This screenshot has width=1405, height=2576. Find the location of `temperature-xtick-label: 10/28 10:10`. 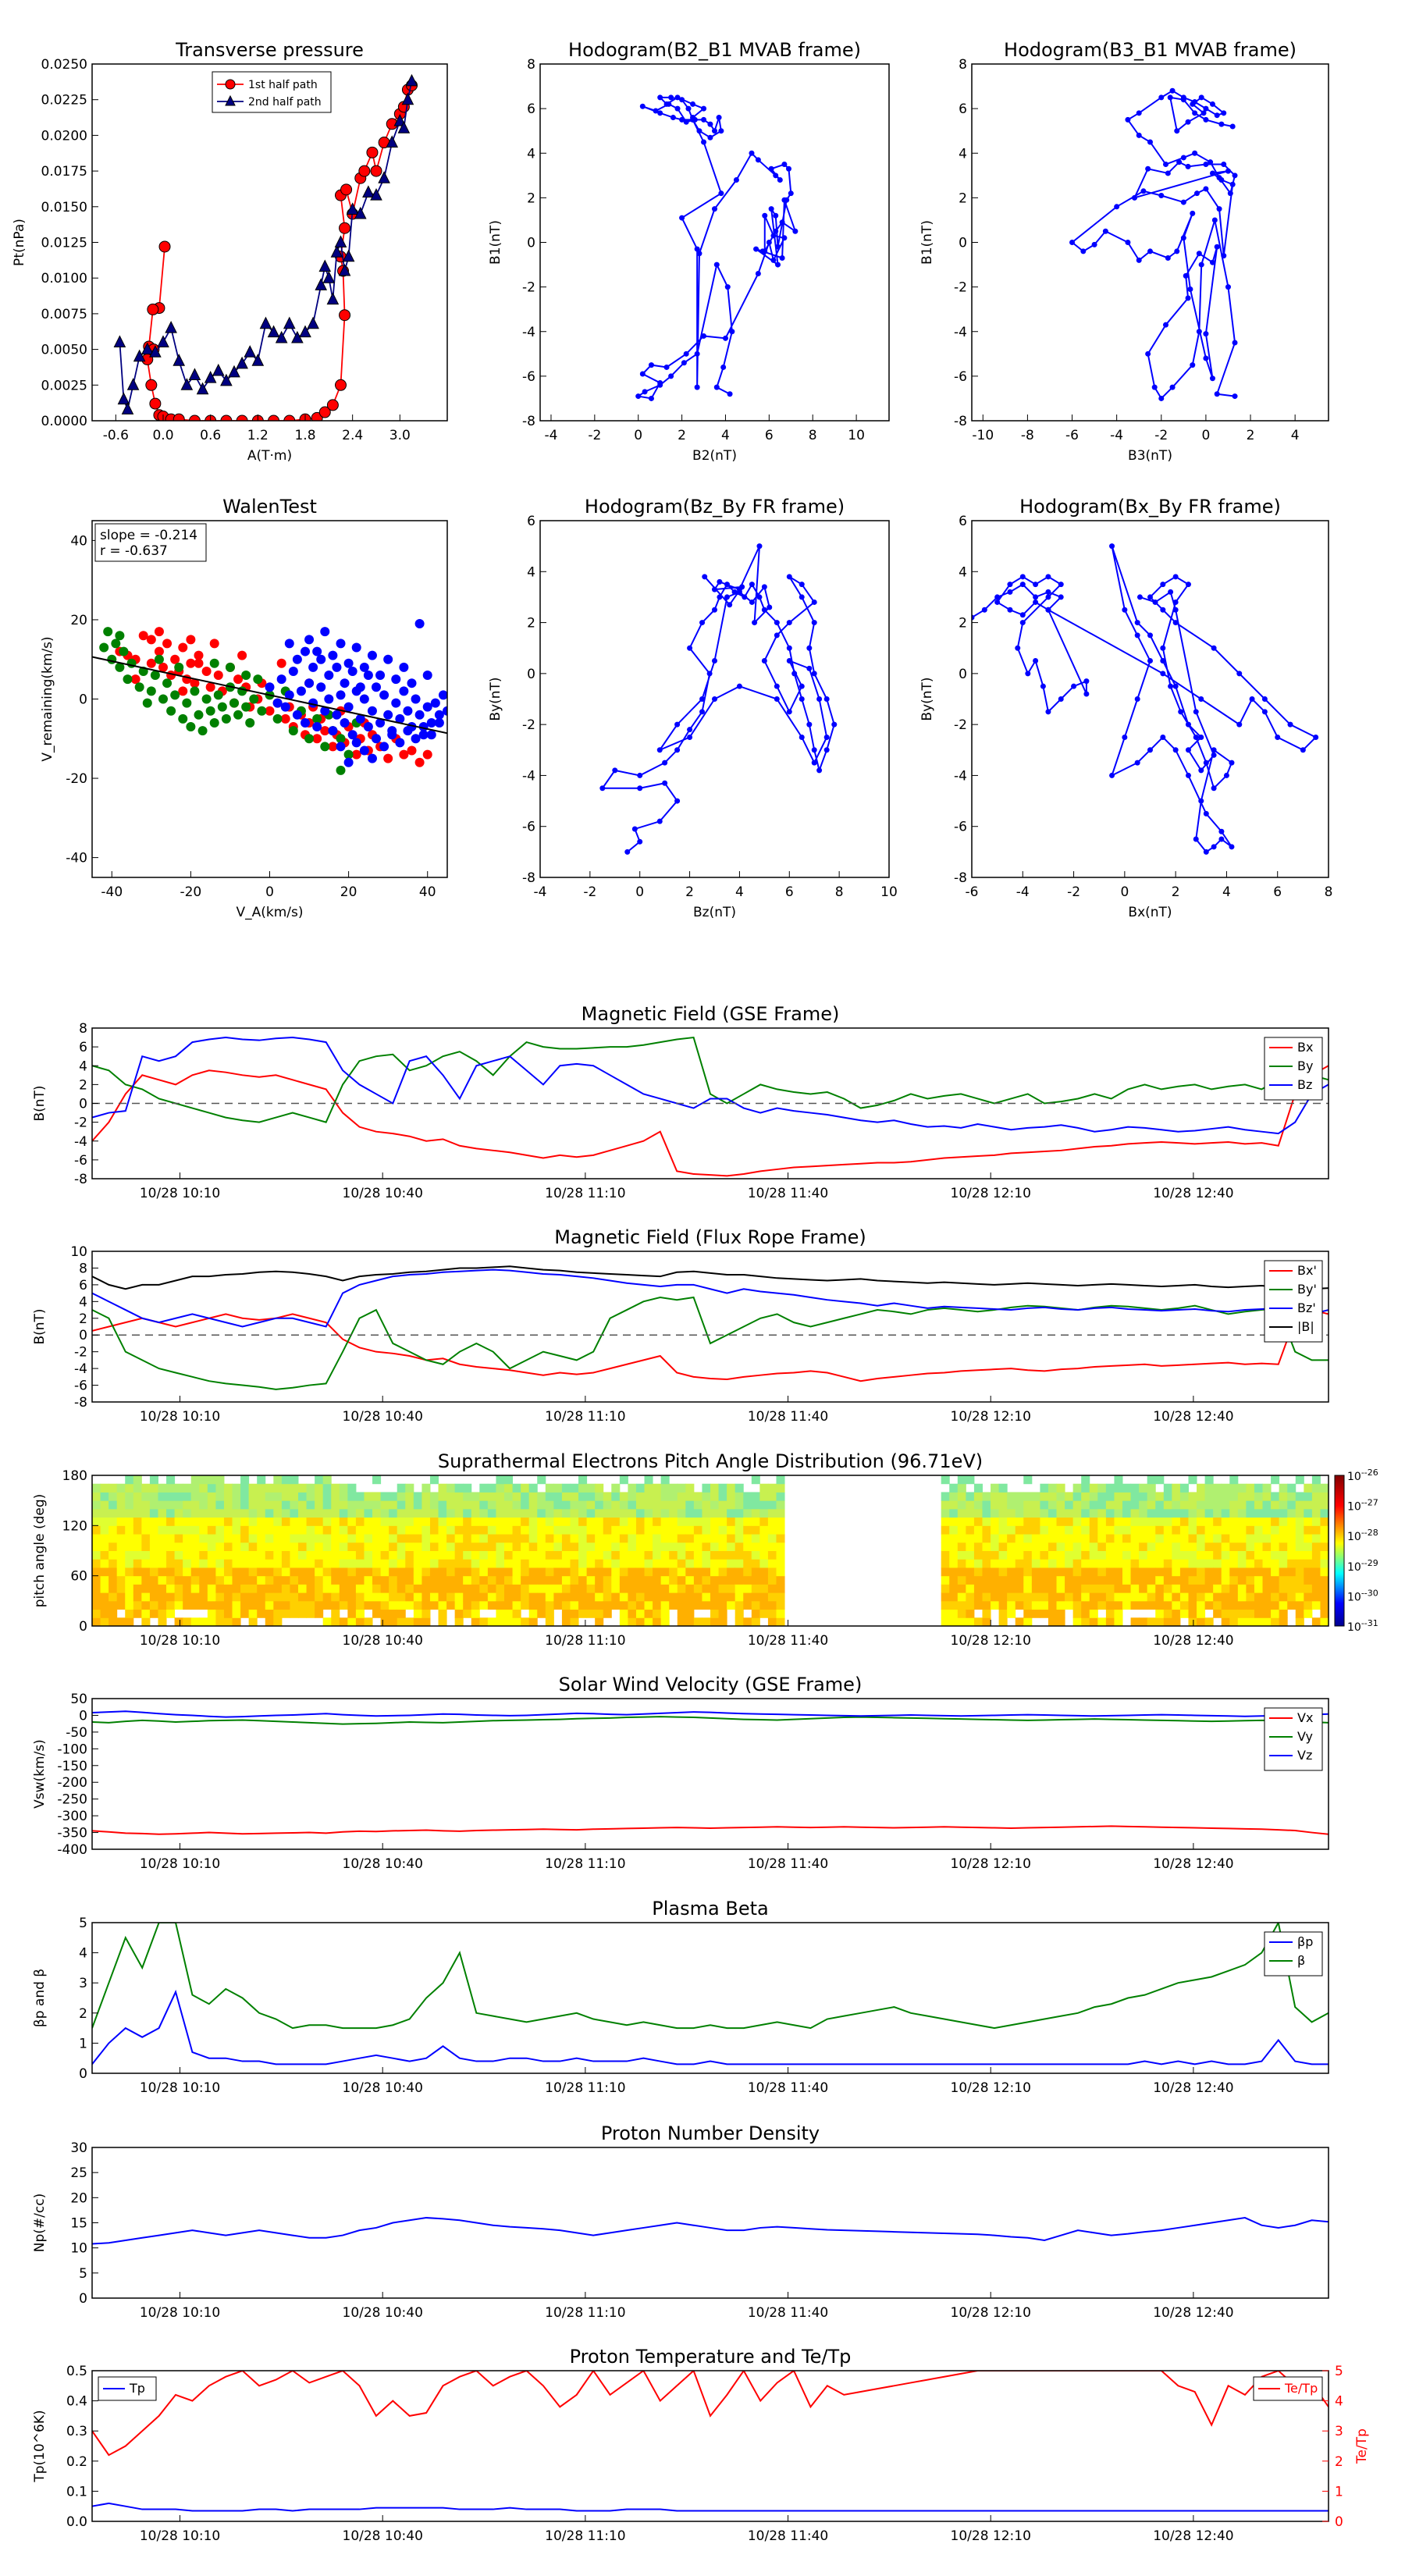

temperature-xtick-label: 10/28 10:10 is located at coordinates (180, 2536).